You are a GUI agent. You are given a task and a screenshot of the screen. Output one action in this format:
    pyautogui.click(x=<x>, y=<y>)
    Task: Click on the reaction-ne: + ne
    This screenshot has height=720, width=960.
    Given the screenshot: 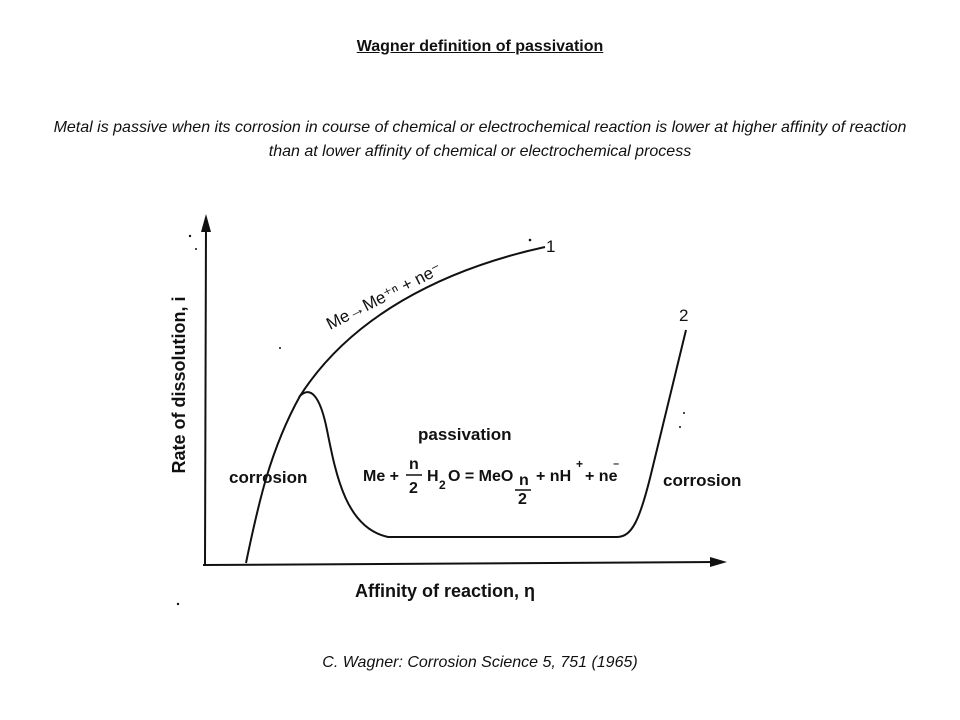 What is the action you would take?
    pyautogui.click(x=601, y=476)
    